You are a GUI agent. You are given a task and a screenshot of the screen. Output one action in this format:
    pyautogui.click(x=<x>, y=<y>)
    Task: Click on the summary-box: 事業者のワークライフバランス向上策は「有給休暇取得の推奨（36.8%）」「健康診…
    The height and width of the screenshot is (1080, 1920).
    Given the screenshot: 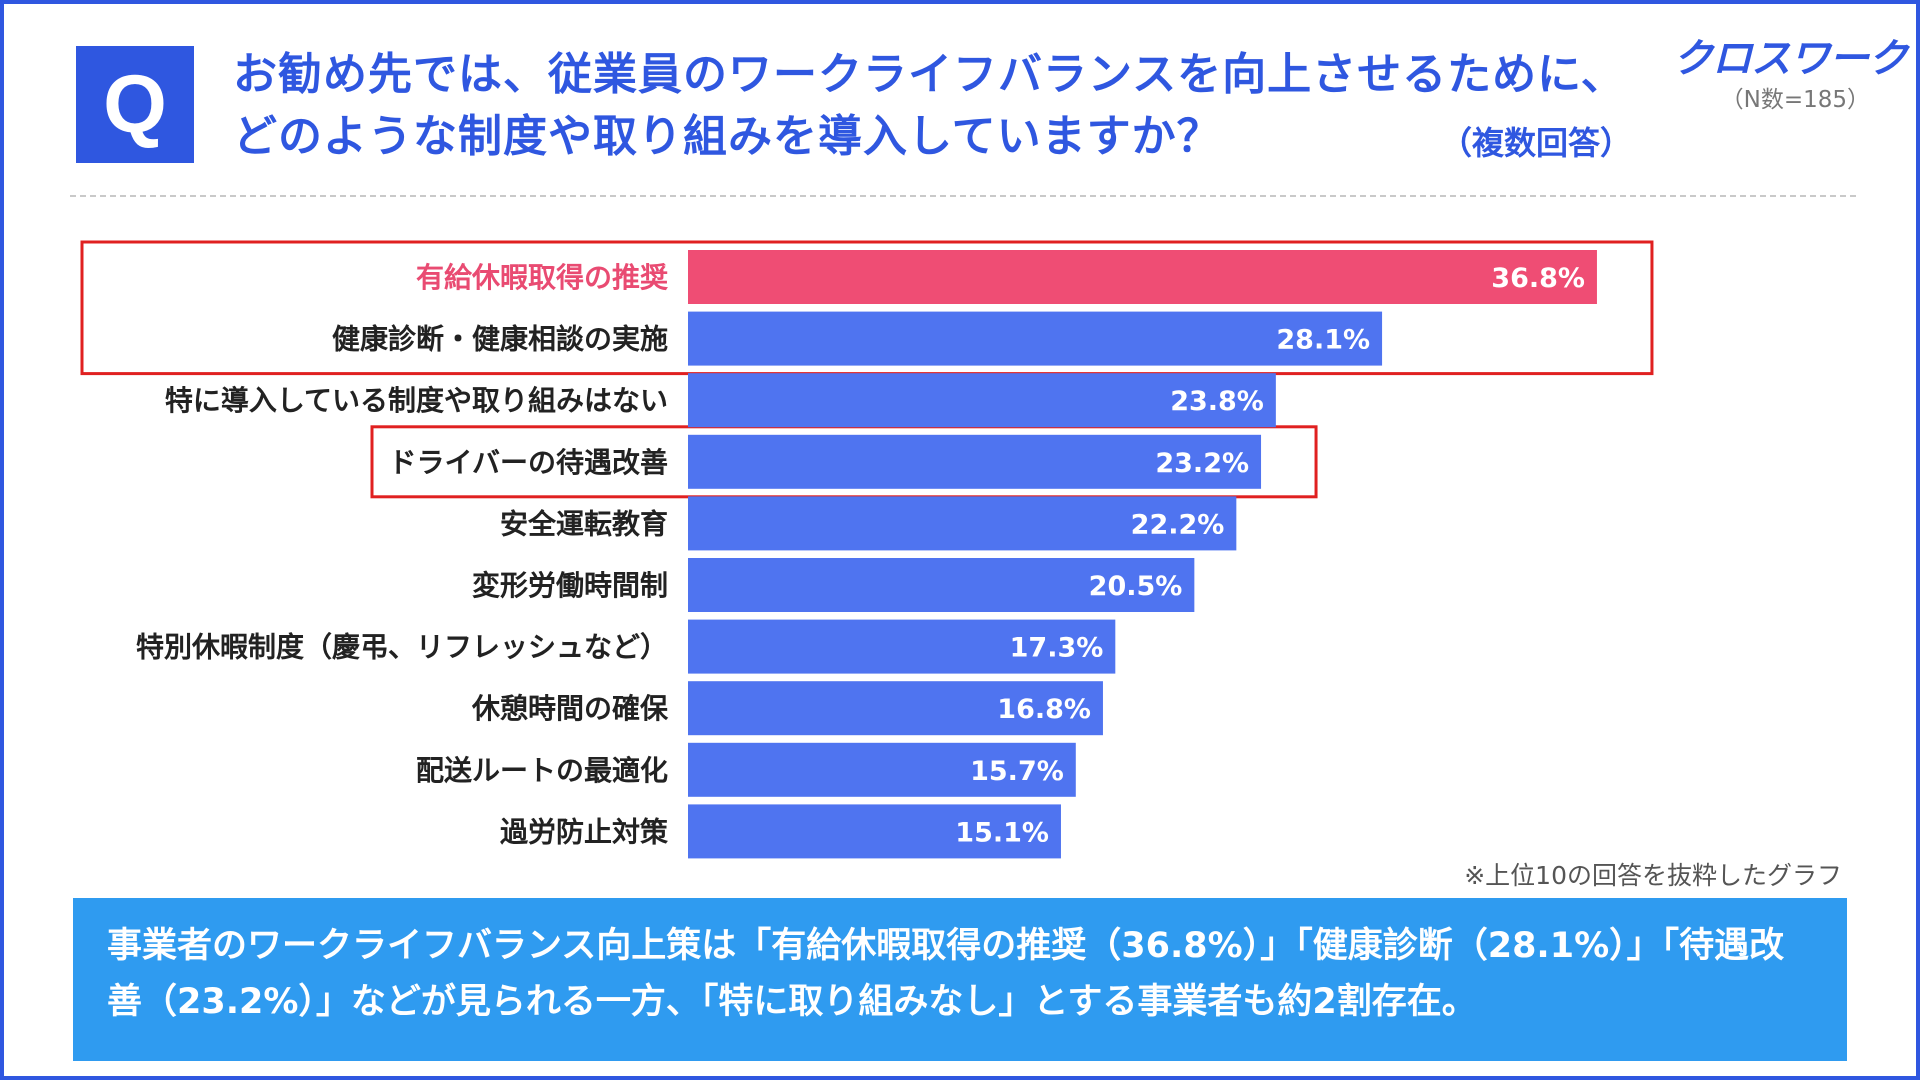 What is the action you would take?
    pyautogui.click(x=960, y=979)
    